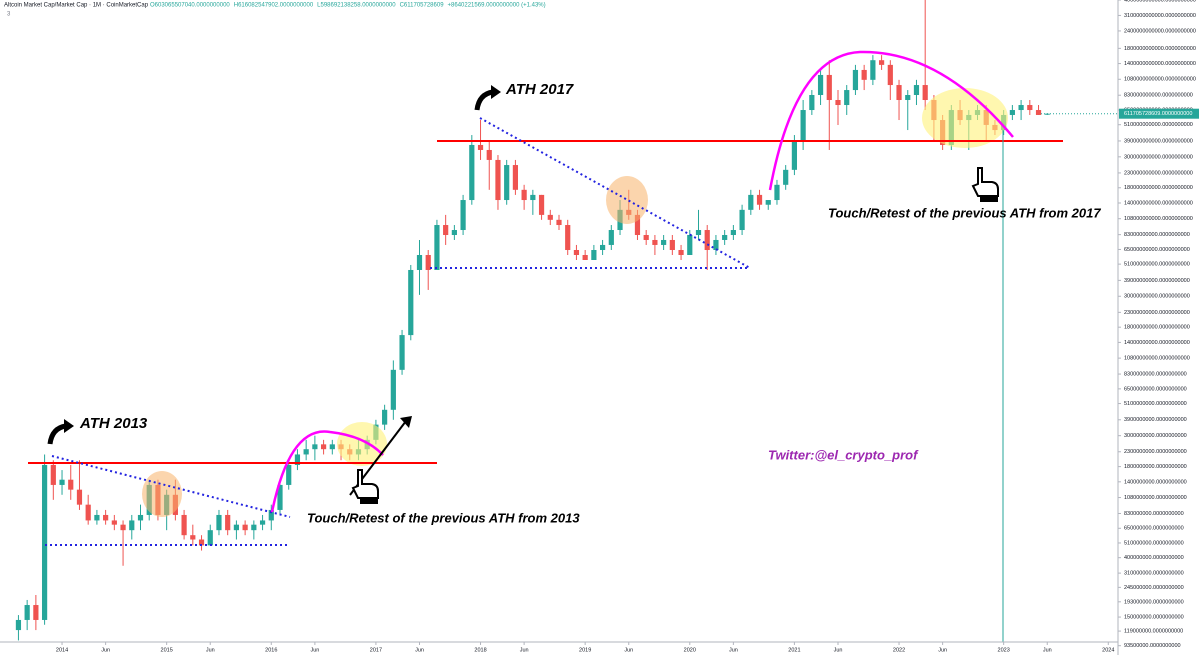 This screenshot has height=655, width=1200. Describe the element at coordinates (1155, 452) in the screenshot. I see `y-tick-label: 2300000000.0000000000` at that location.